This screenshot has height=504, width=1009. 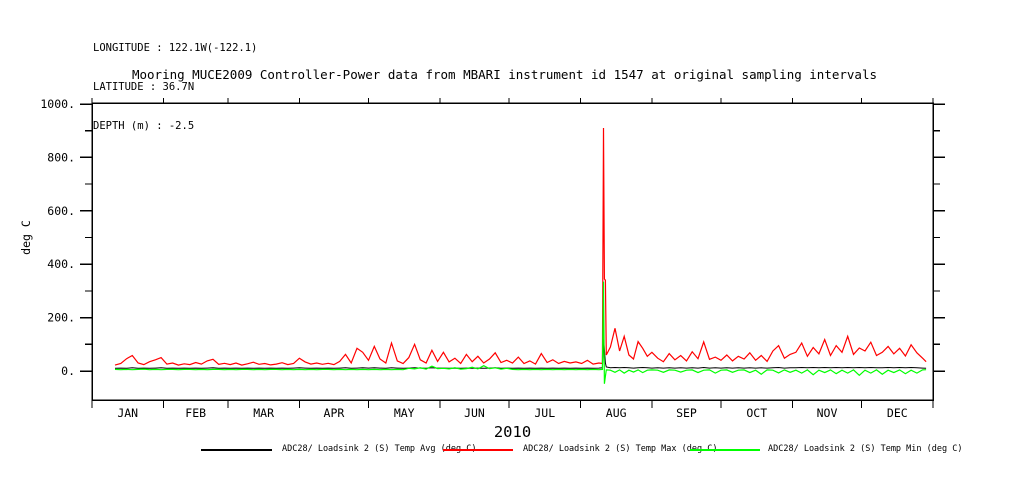 I want to click on legend-label-min: ADC28/ Loadsink 2 (S) Temp Min (deg C), so click(x=865, y=449).